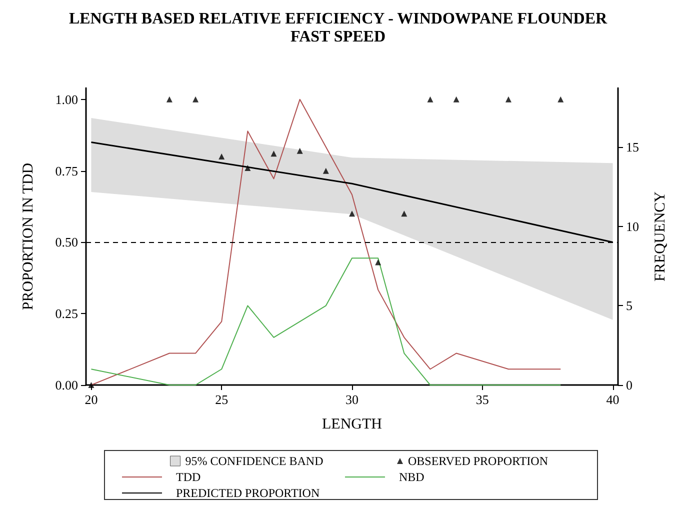 This screenshot has width=676, height=510. What do you see at coordinates (66, 385) in the screenshot?
I see `y-tick-label: 0.00` at bounding box center [66, 385].